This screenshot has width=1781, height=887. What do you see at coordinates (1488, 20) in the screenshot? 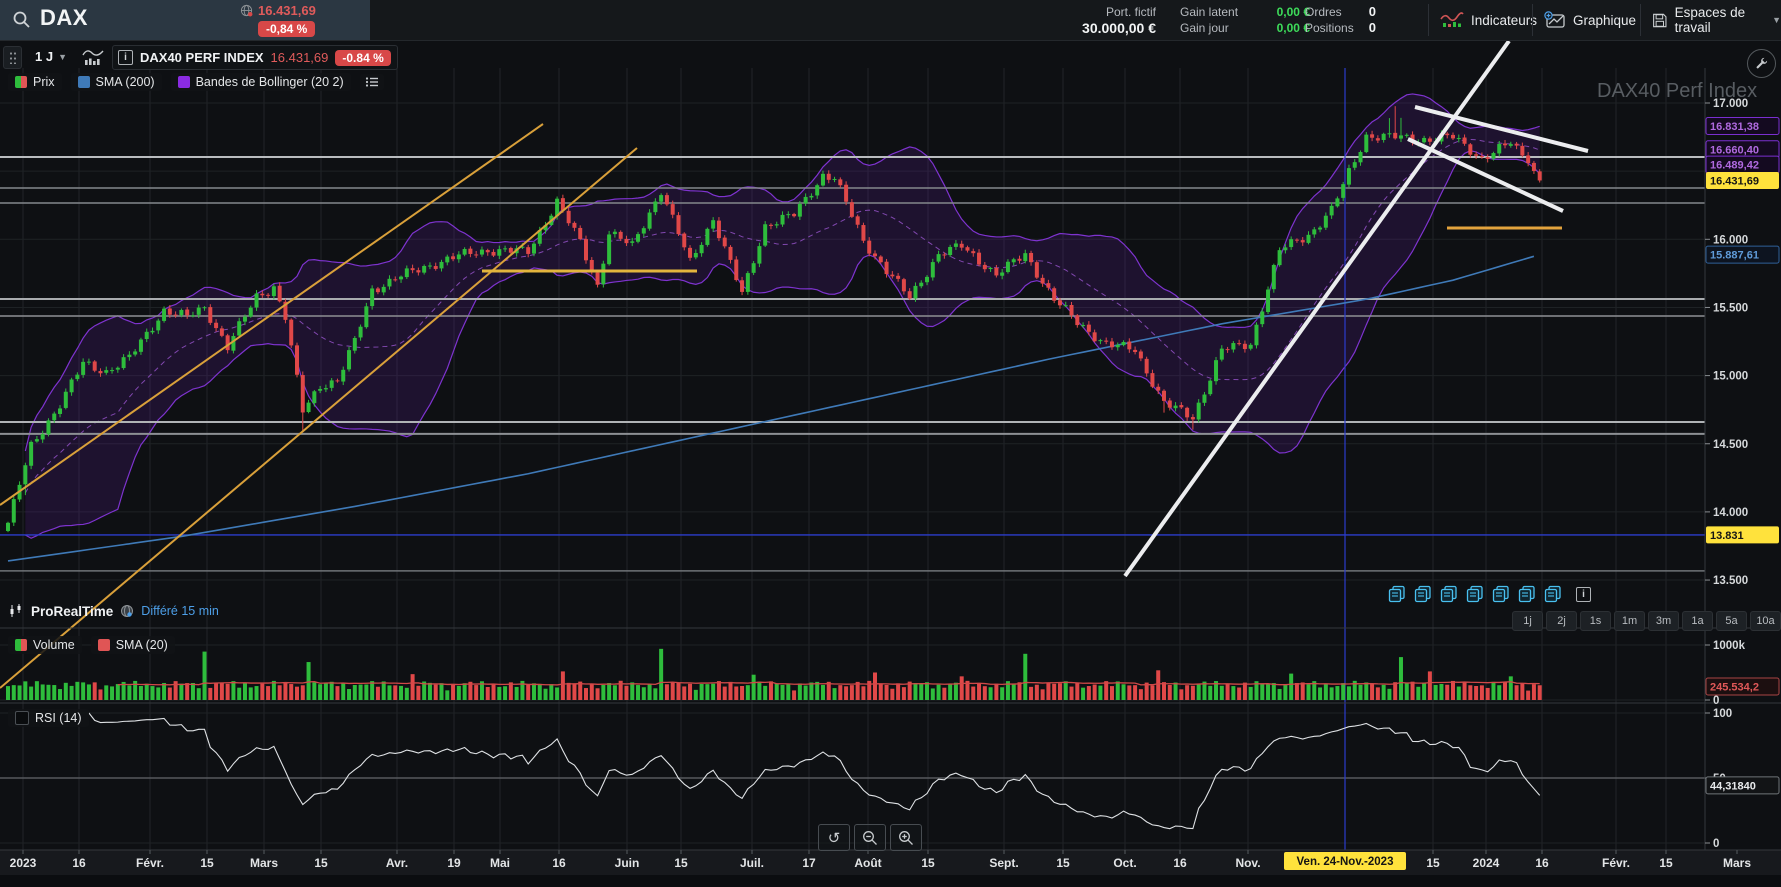
I see `indicators-button: Indicateurs` at bounding box center [1488, 20].